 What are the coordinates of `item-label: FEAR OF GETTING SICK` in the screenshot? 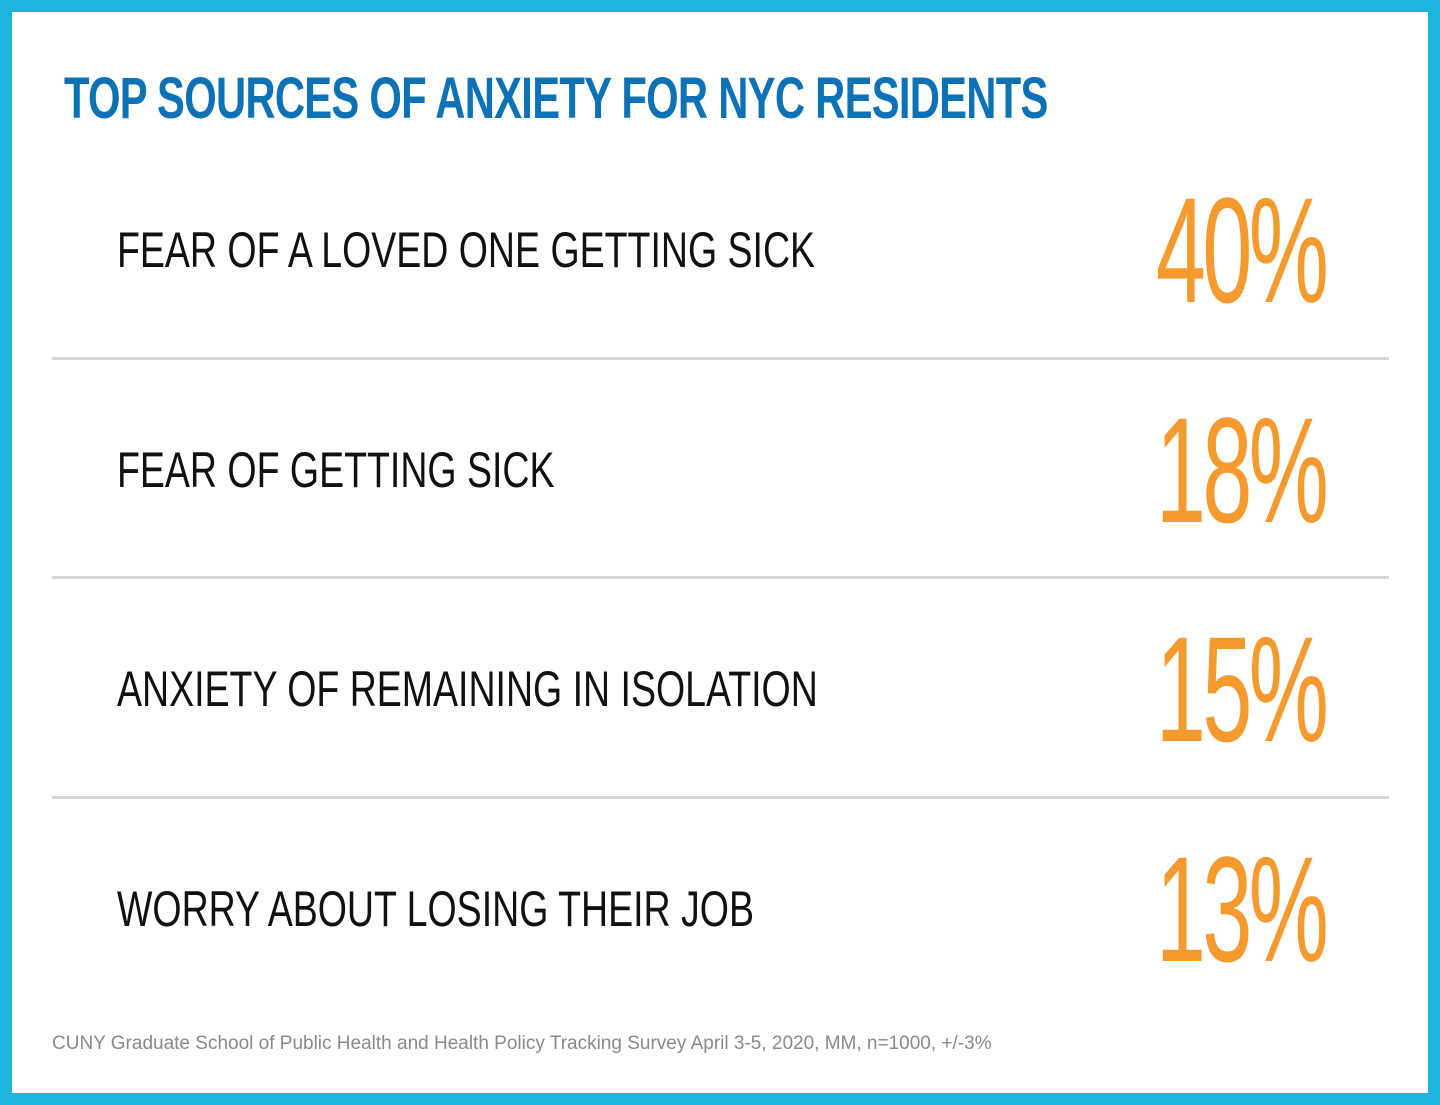 It's located at (336, 470).